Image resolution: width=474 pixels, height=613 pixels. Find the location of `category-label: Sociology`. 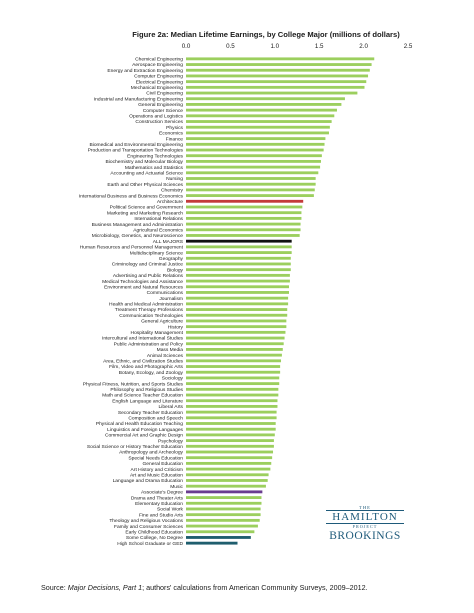

category-label: Sociology is located at coordinates (173, 379).